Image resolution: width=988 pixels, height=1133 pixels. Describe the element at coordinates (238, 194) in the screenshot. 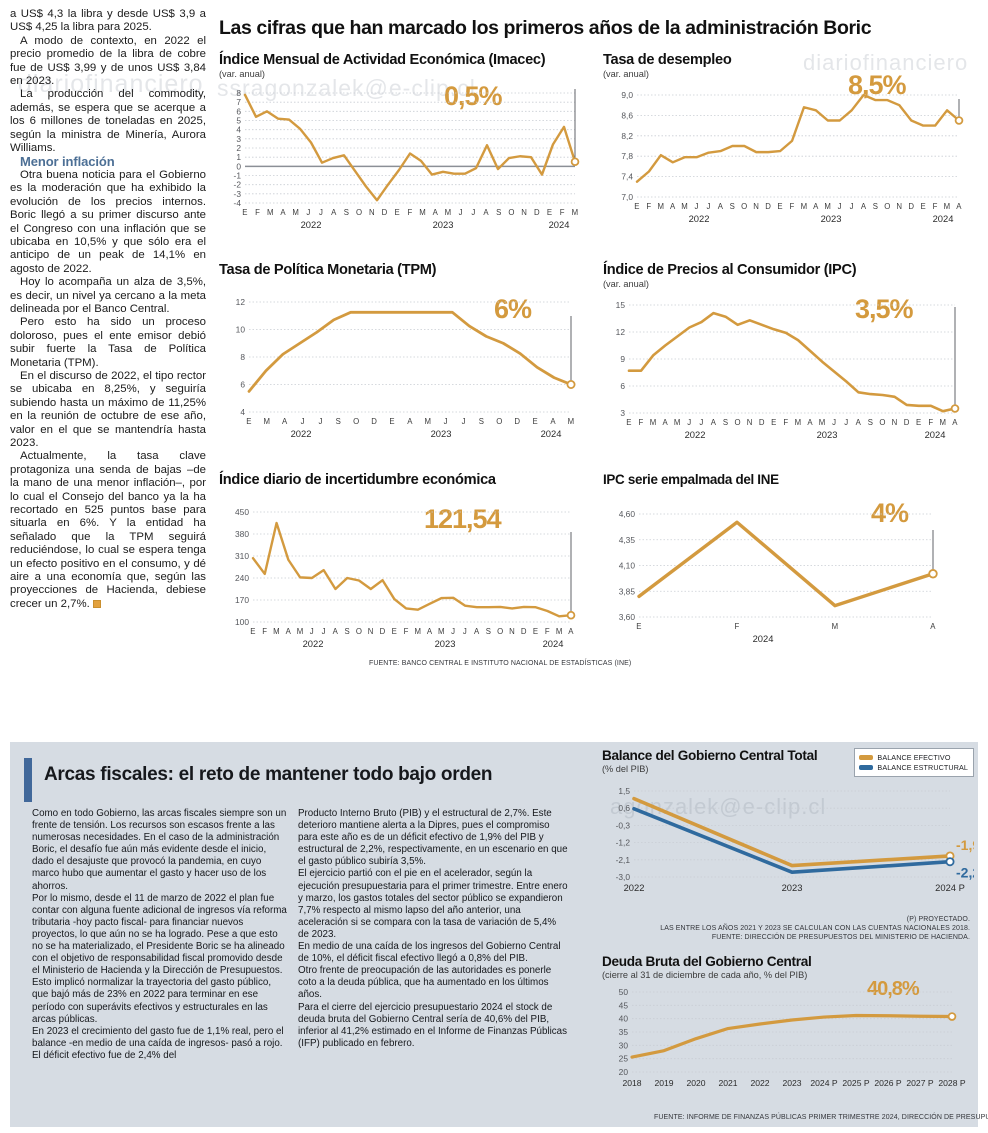

I see `svg-text: -3` at that location.